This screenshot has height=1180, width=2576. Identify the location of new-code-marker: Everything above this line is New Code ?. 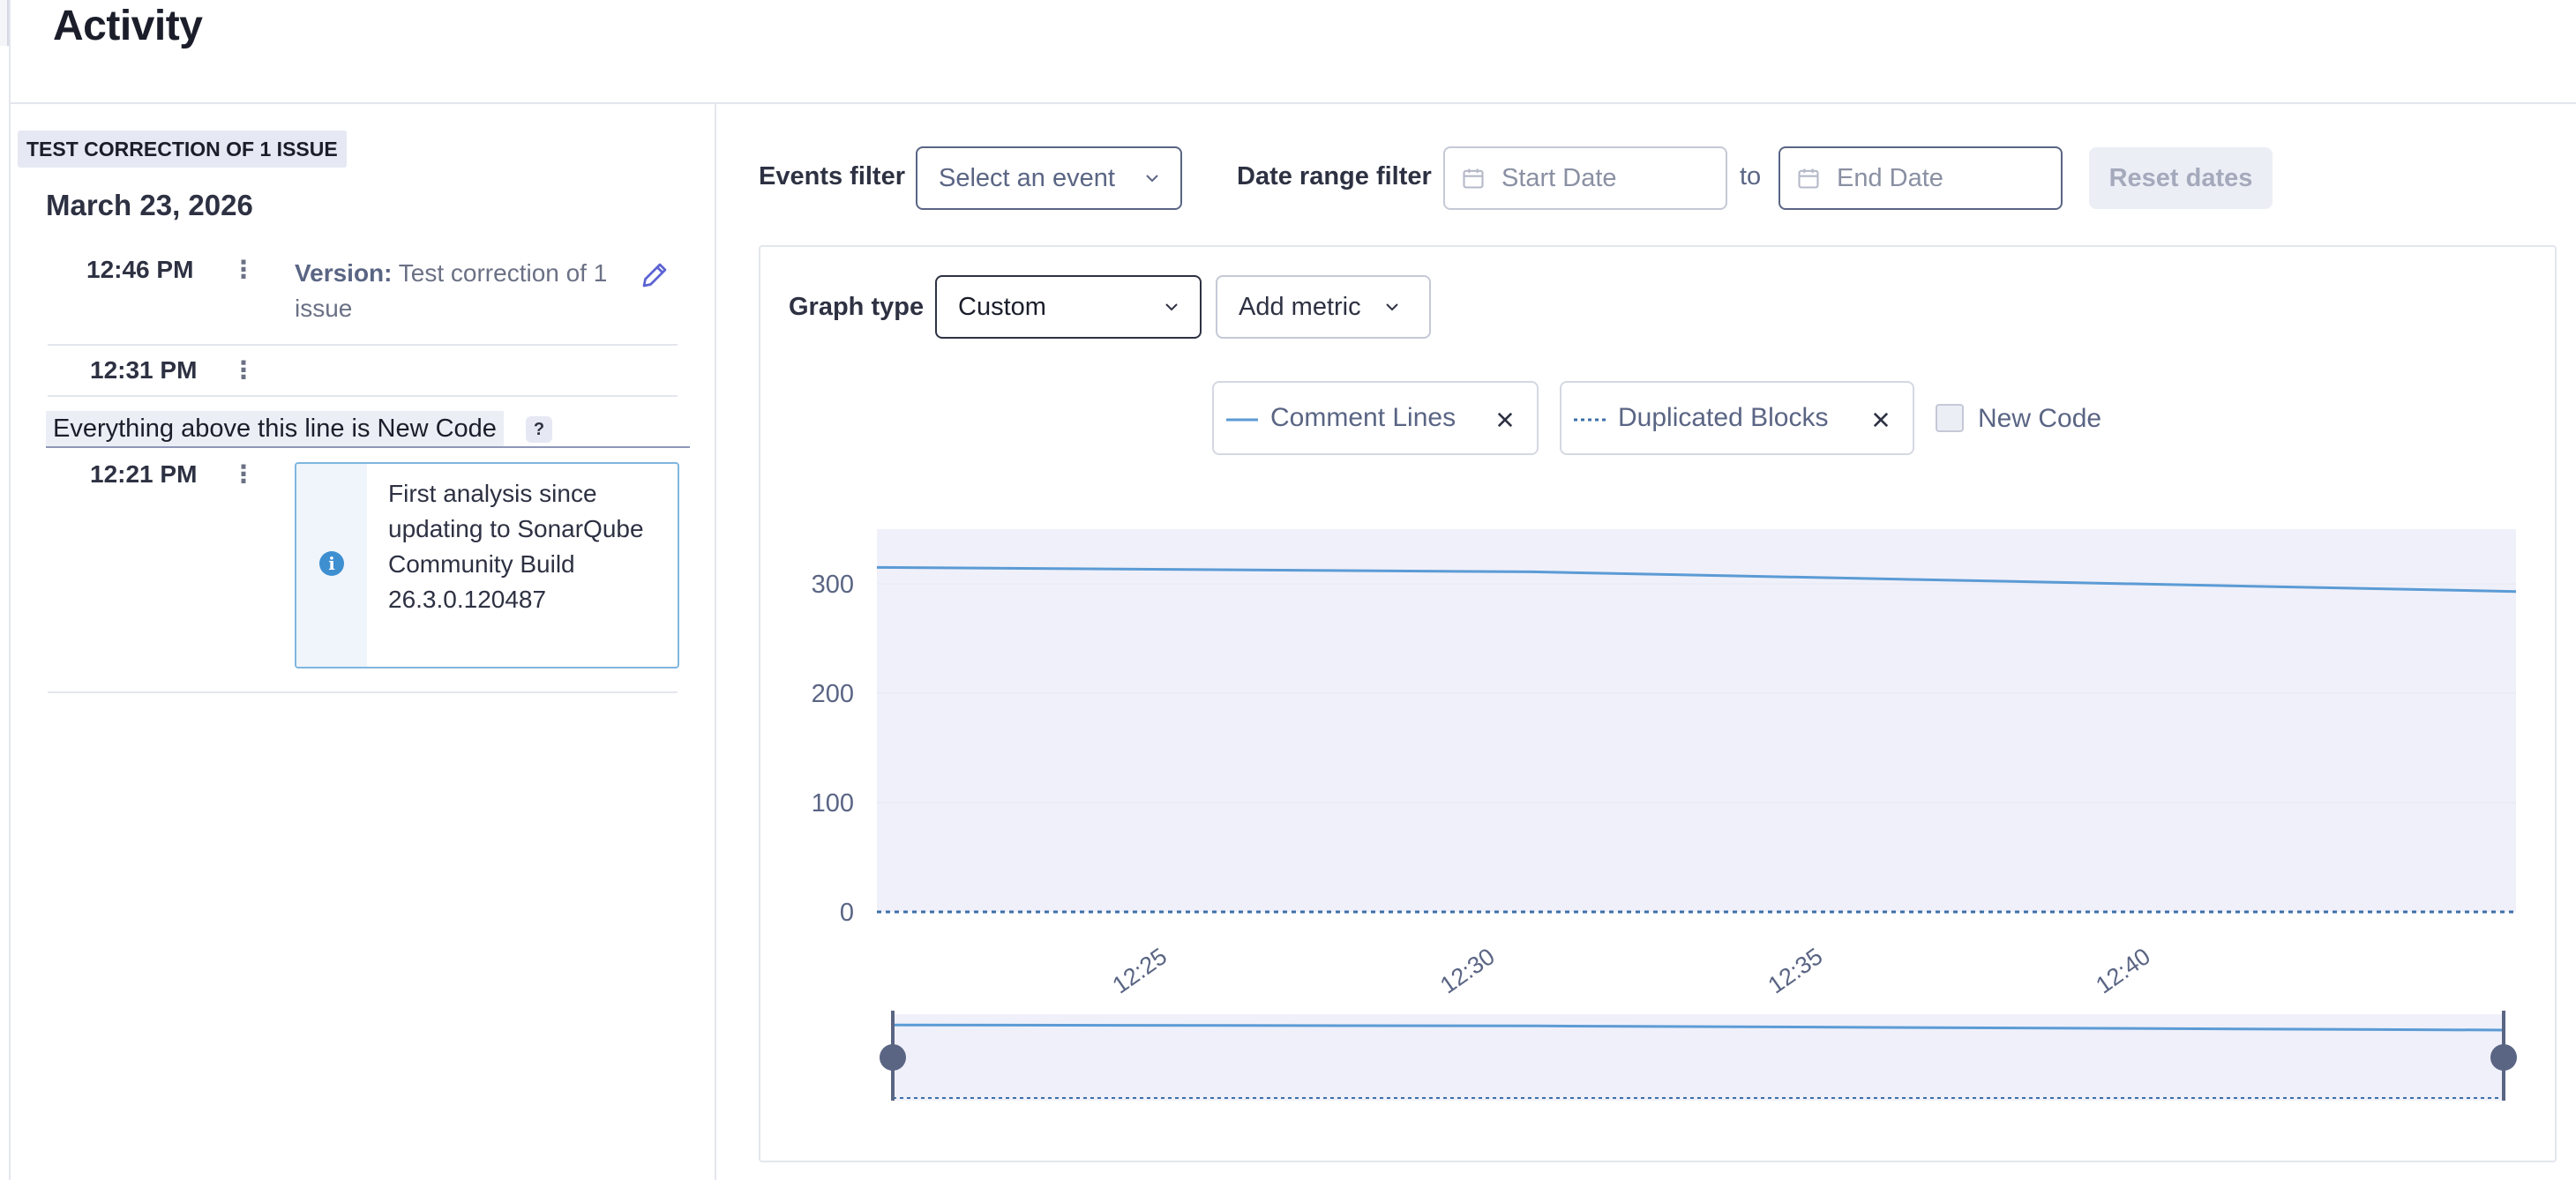
(368, 429).